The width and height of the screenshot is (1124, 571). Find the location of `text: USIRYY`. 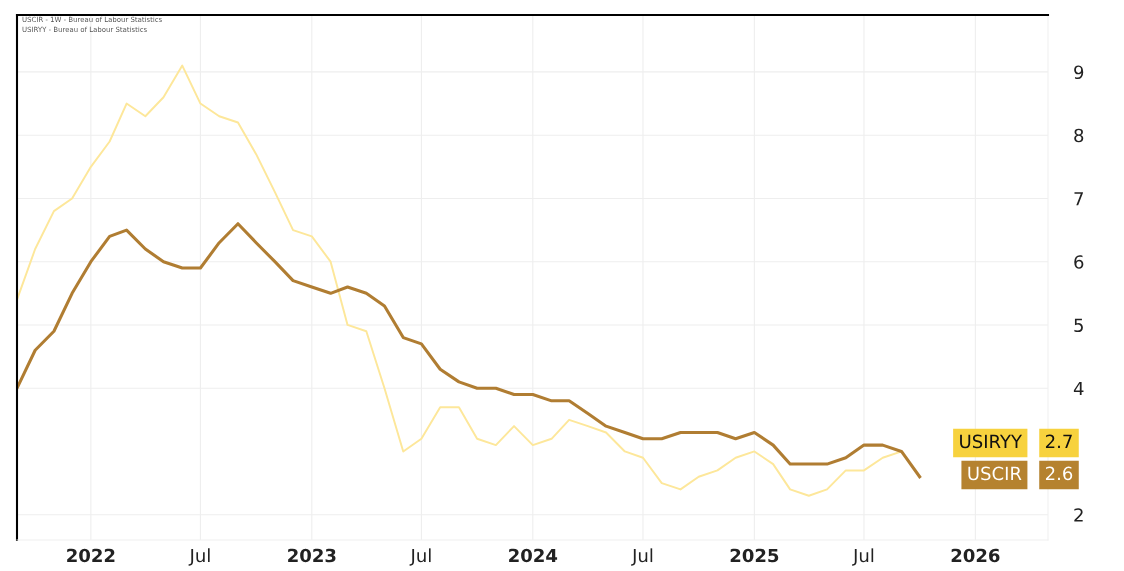

text: USIRYY is located at coordinates (991, 441).